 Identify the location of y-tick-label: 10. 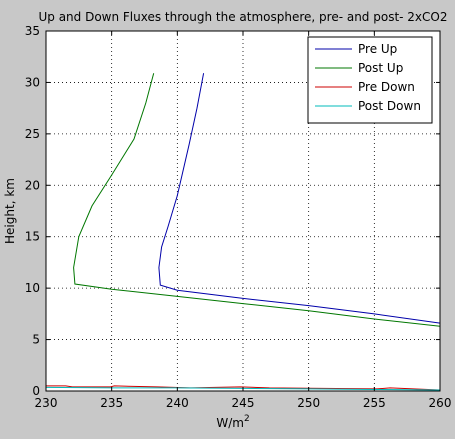
(32, 288).